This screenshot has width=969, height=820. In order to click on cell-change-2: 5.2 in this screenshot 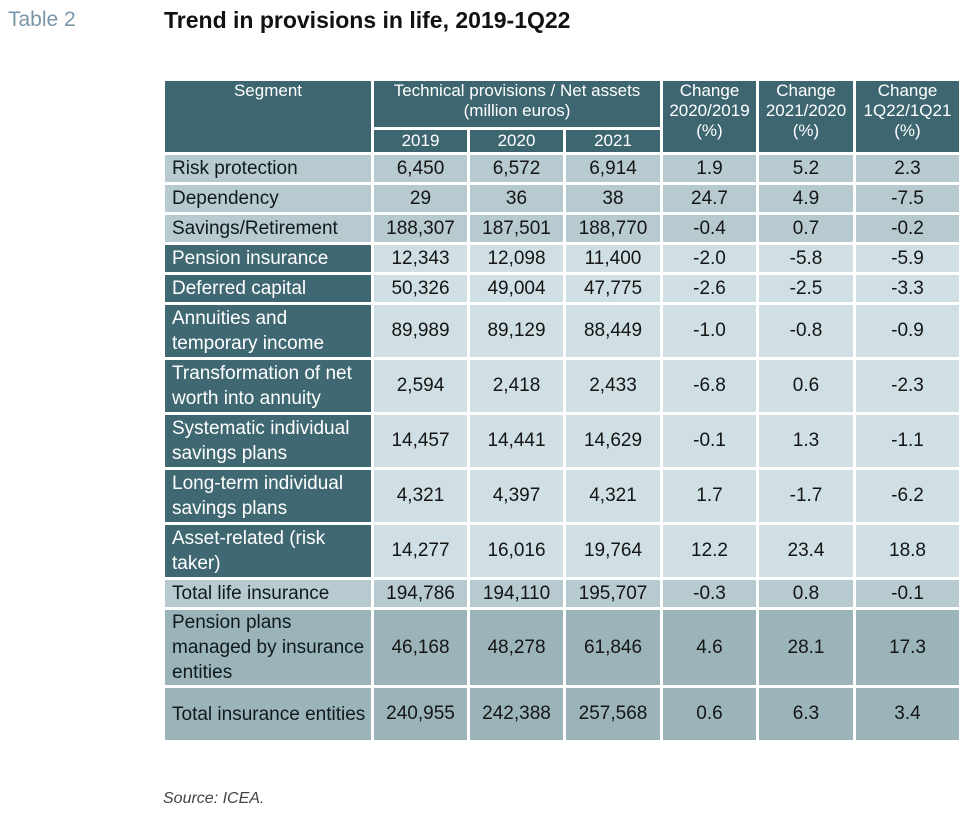, I will do `click(806, 168)`.